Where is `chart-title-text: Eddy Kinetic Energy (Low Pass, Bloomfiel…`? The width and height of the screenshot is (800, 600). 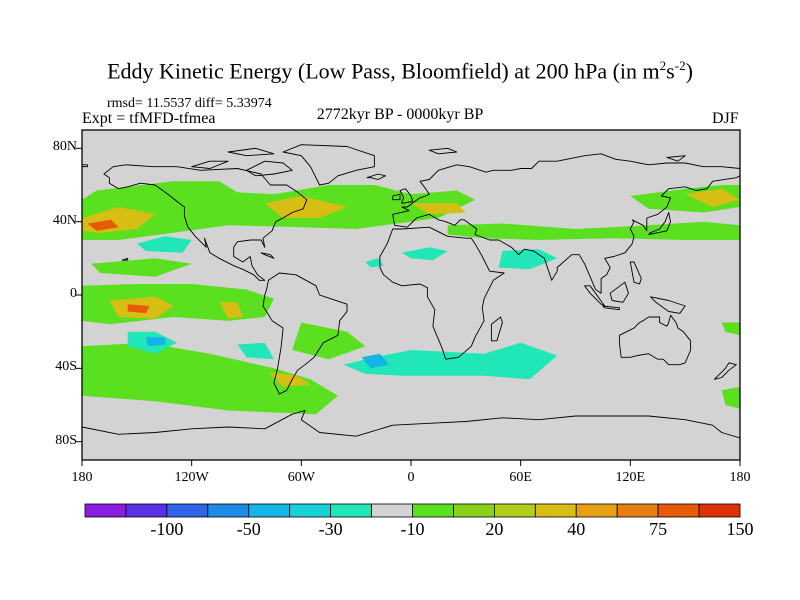
chart-title-text: Eddy Kinetic Energy (Low Pass, Bloomfiel… is located at coordinates (383, 71).